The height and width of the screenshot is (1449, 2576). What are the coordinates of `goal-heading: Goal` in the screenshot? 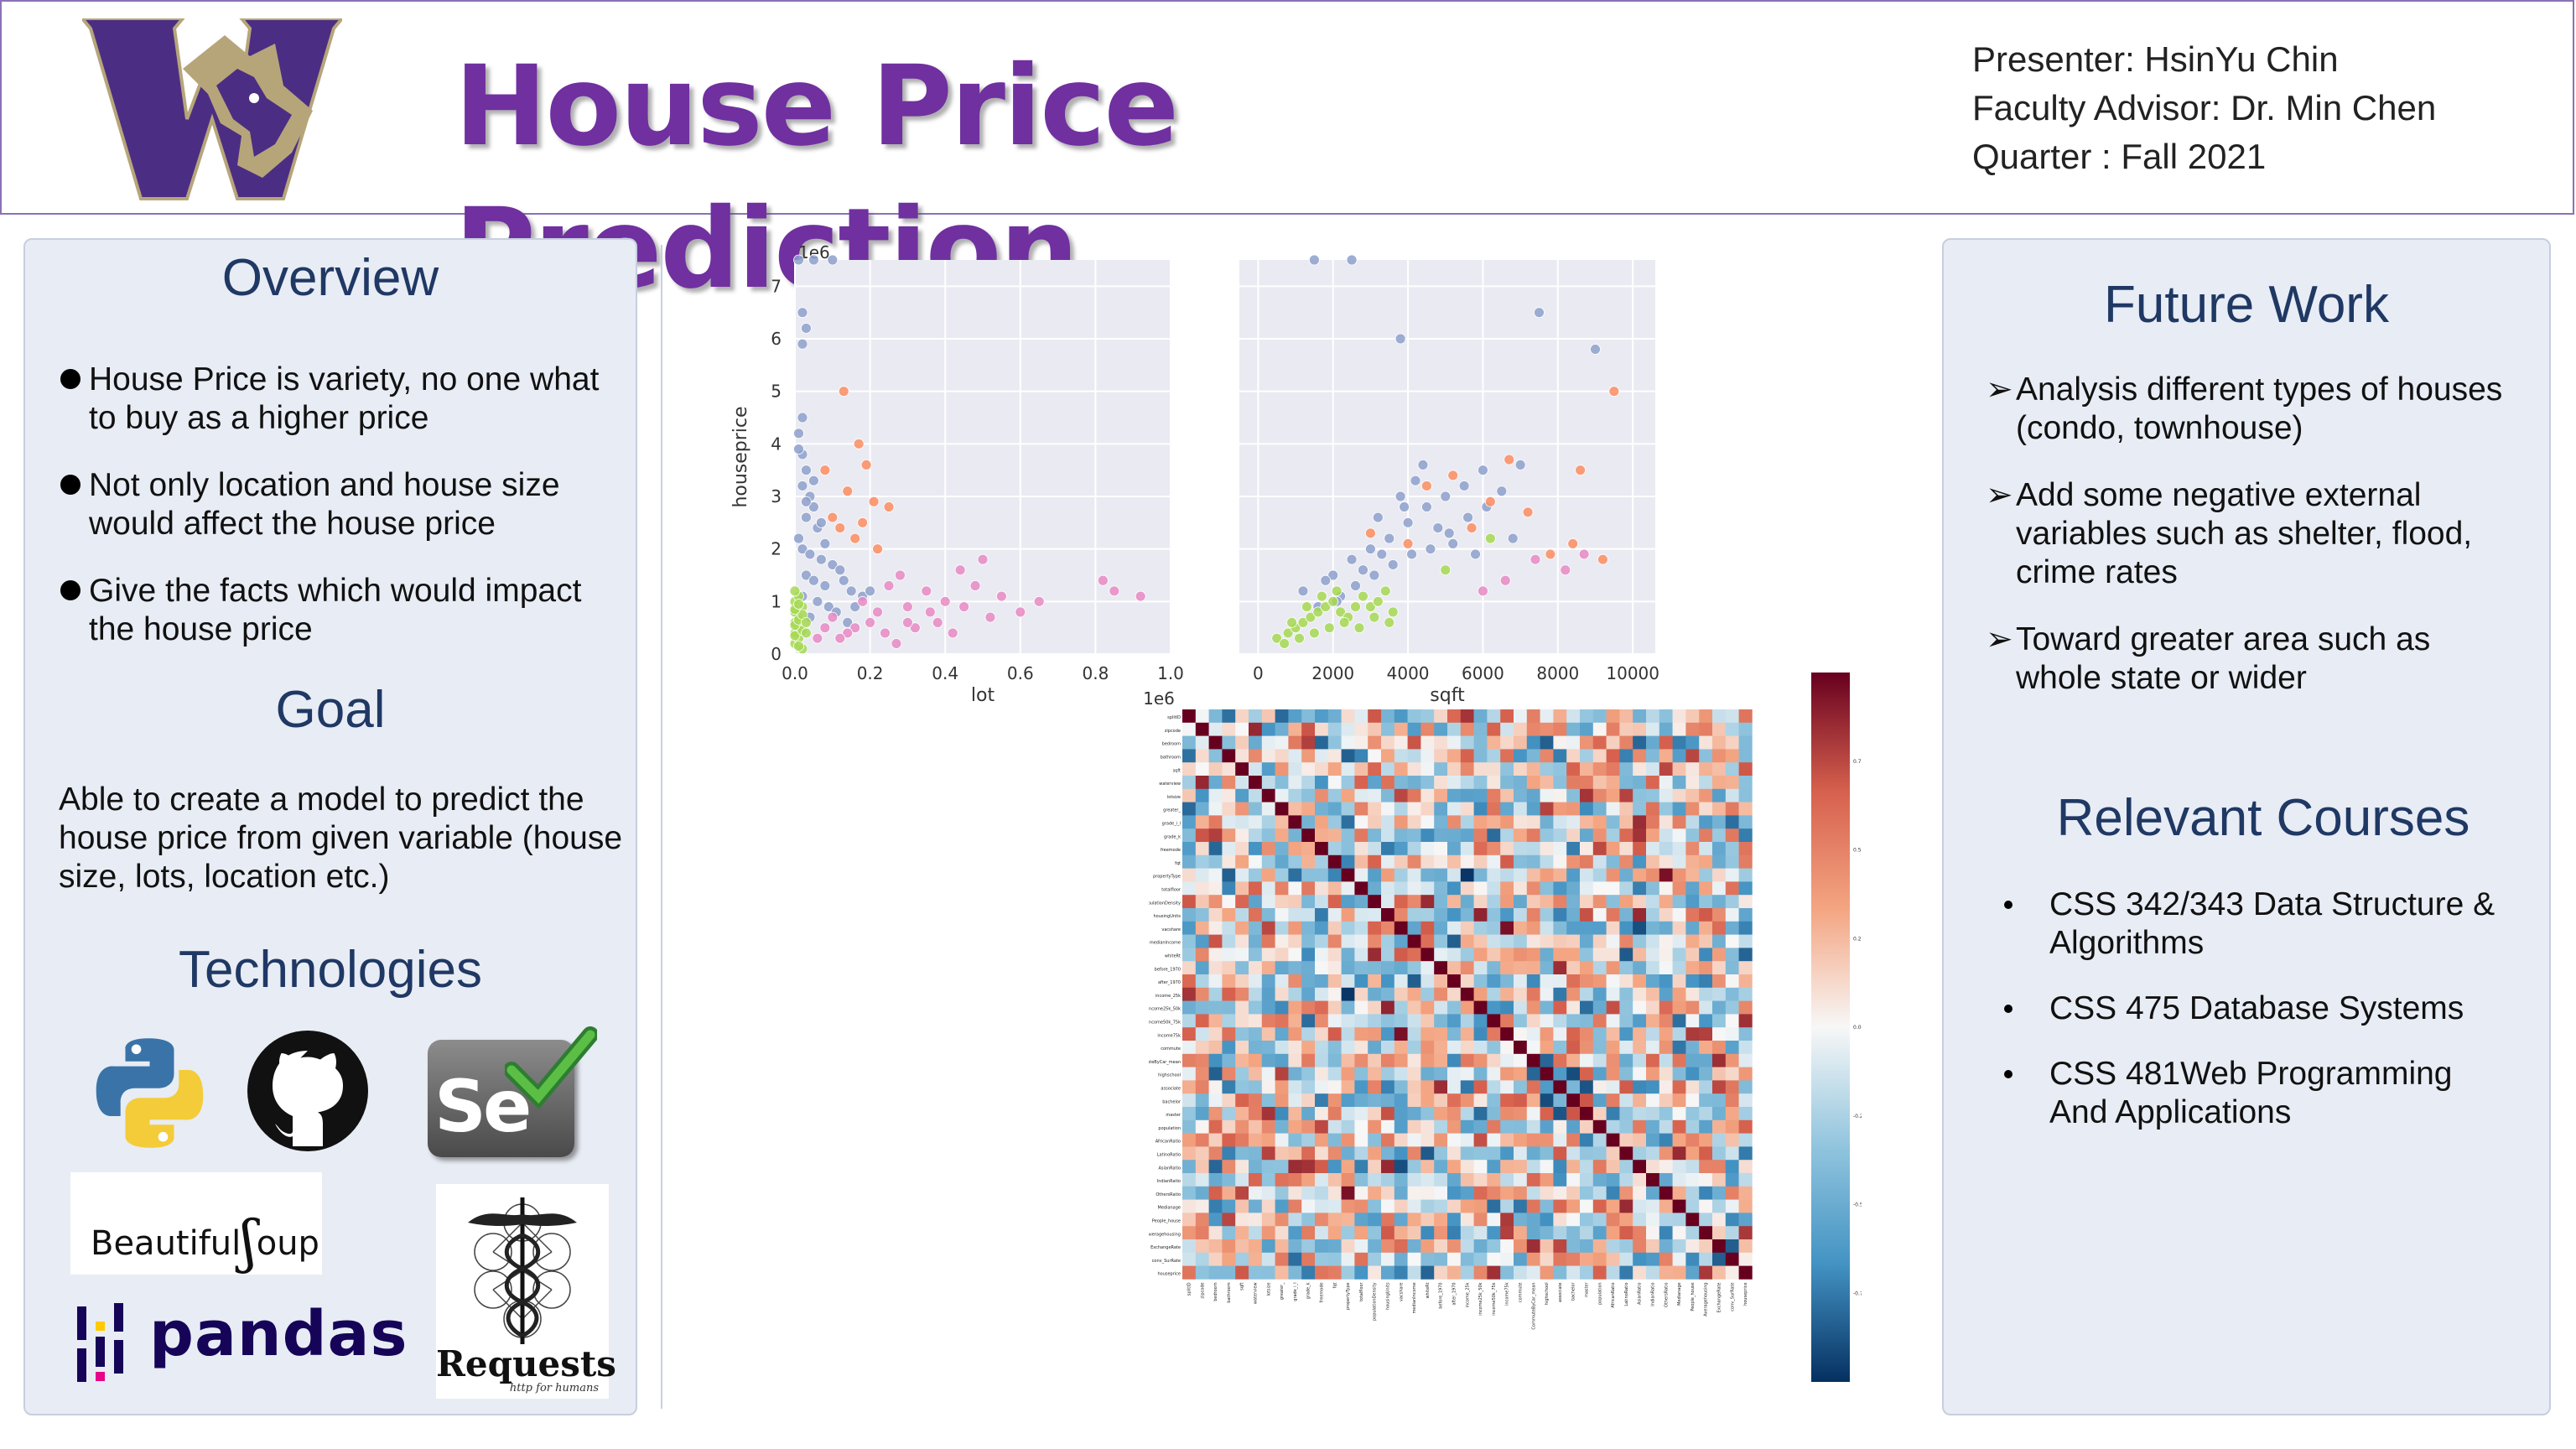 It's located at (330, 710).